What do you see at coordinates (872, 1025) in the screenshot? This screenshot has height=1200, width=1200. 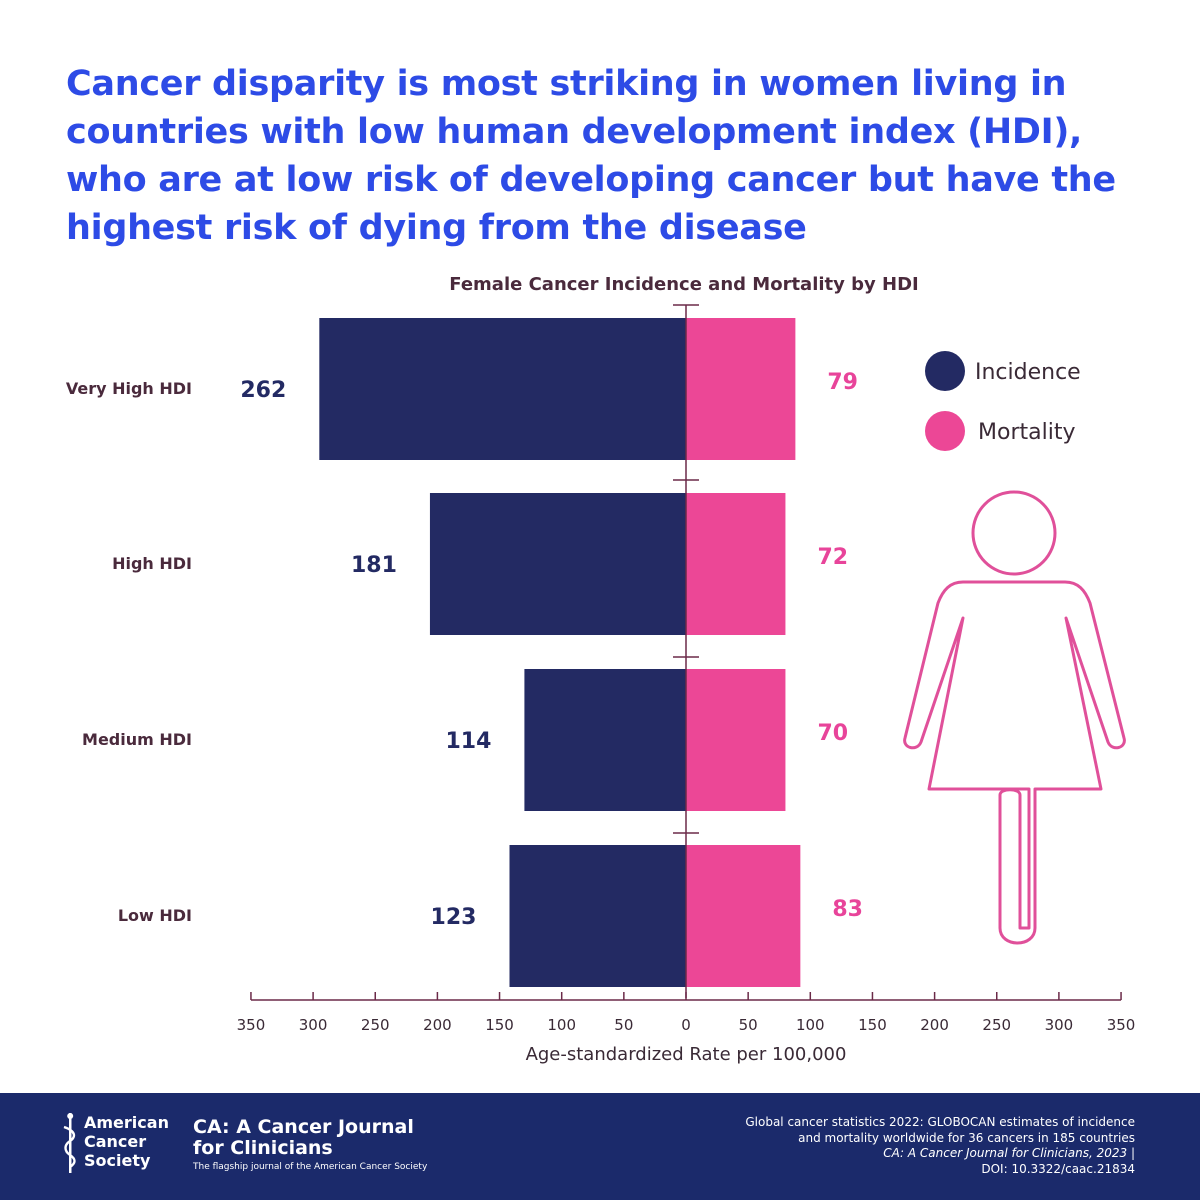 I see `x-tick-label-10: 150` at bounding box center [872, 1025].